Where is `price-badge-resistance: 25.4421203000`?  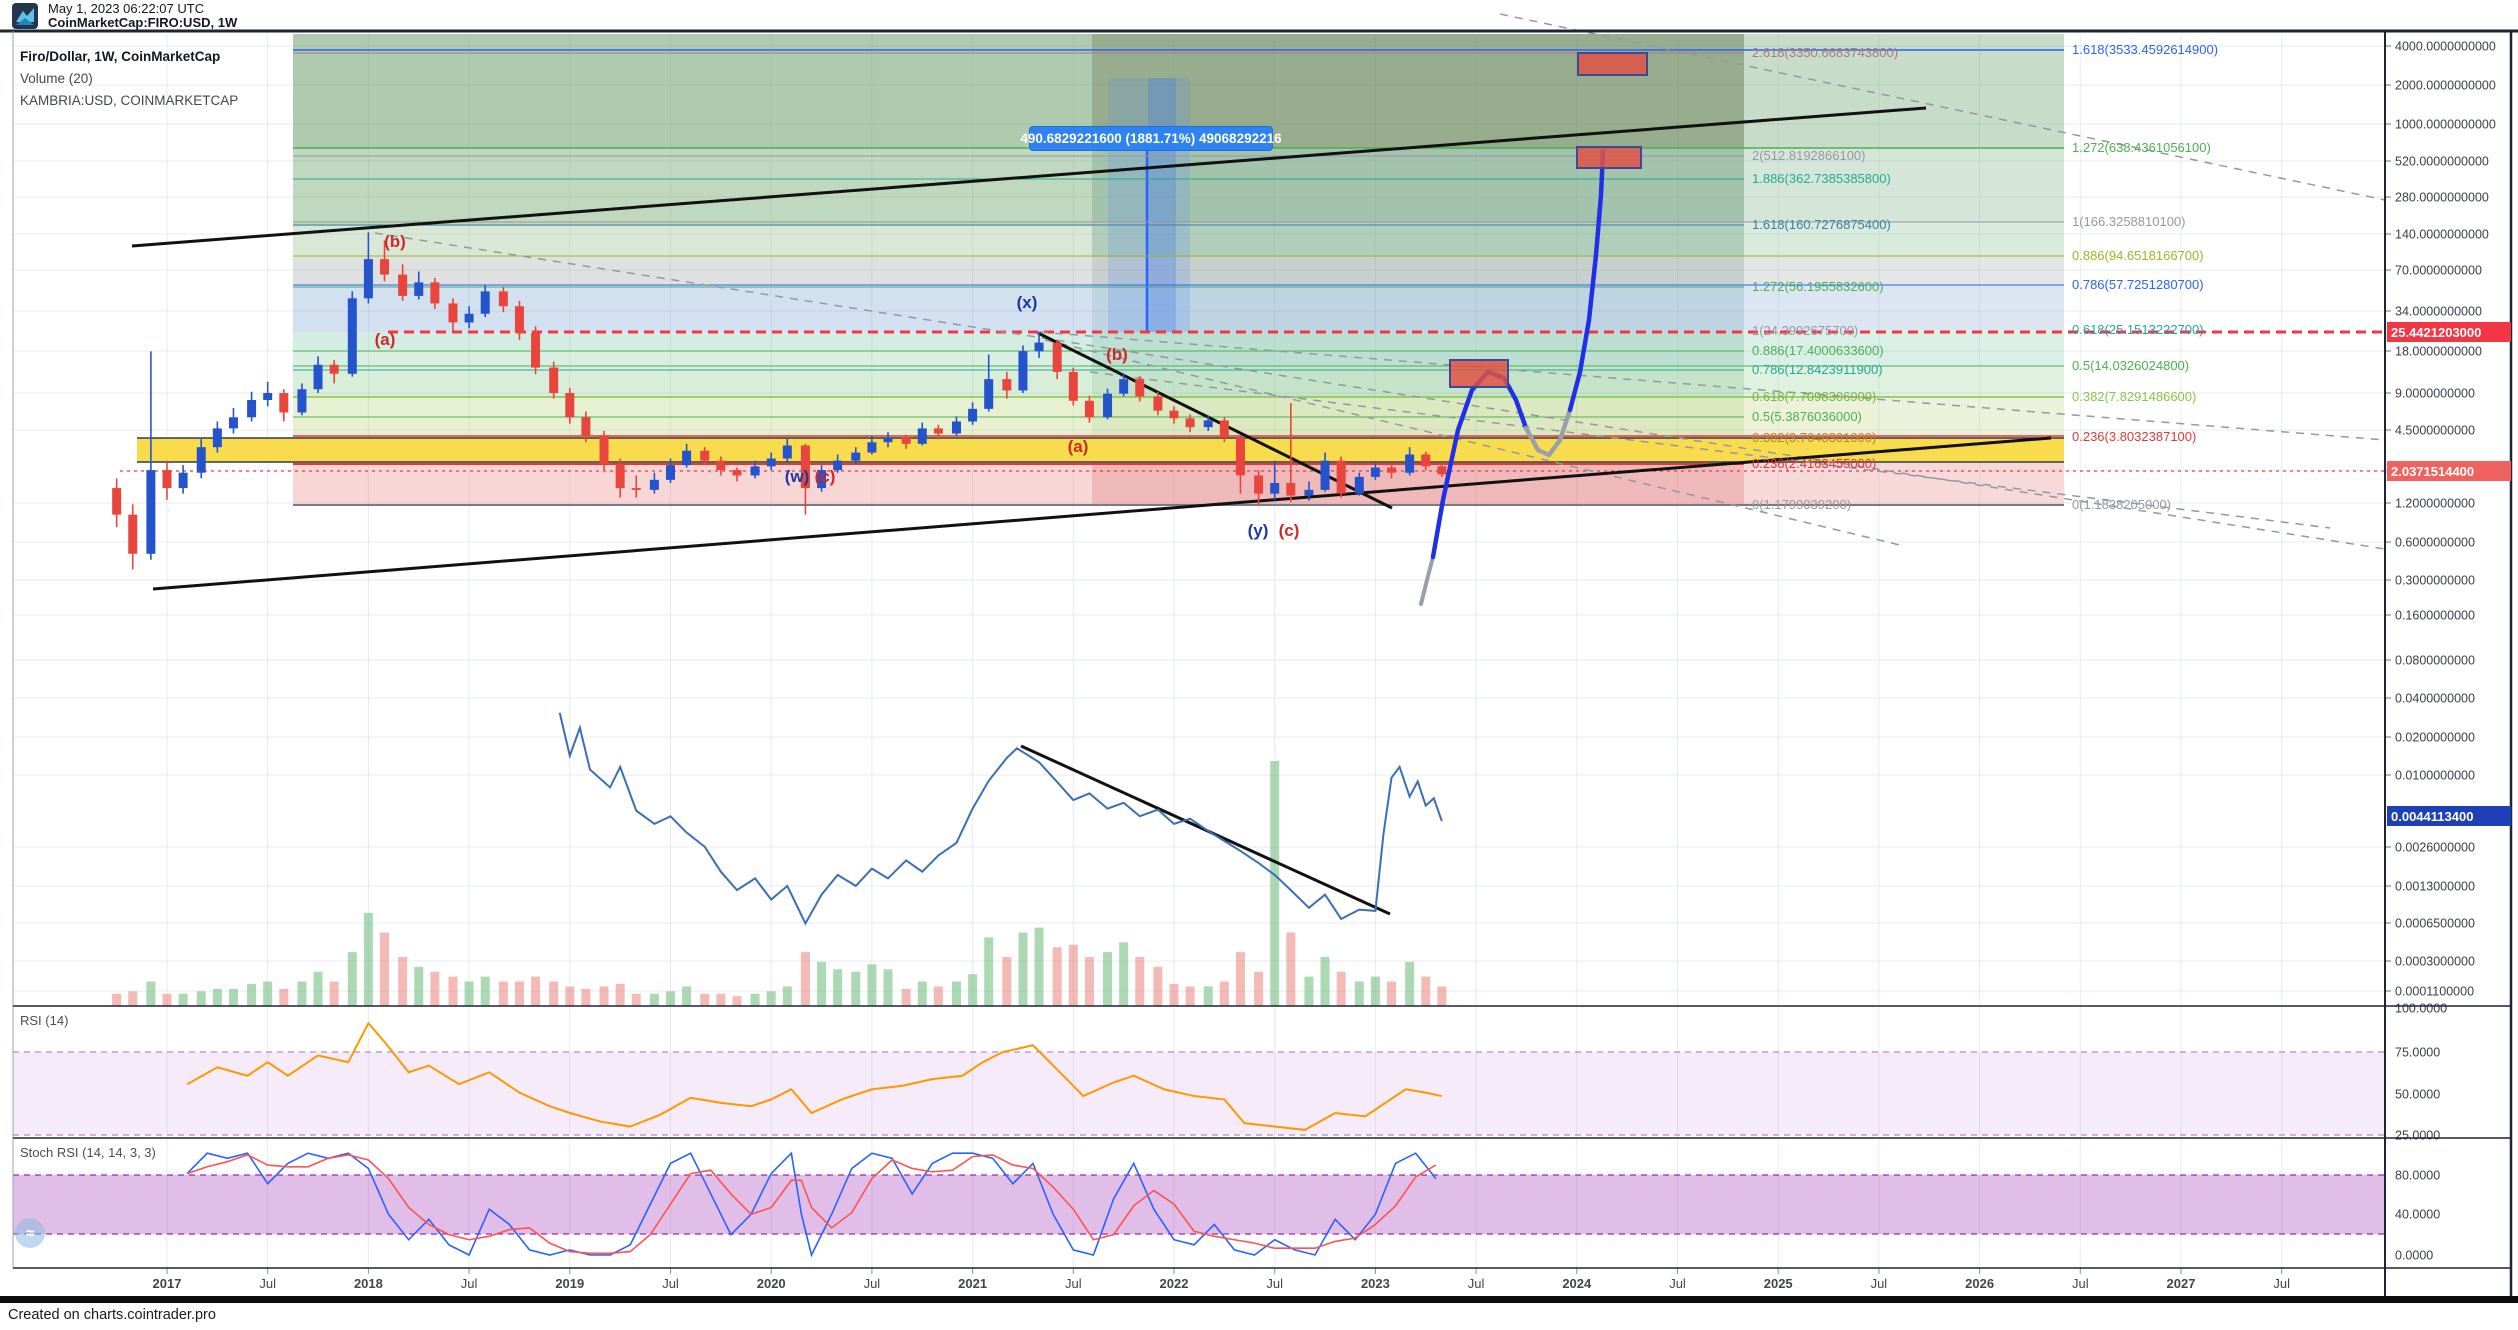 price-badge-resistance: 25.4421203000 is located at coordinates (2449, 332).